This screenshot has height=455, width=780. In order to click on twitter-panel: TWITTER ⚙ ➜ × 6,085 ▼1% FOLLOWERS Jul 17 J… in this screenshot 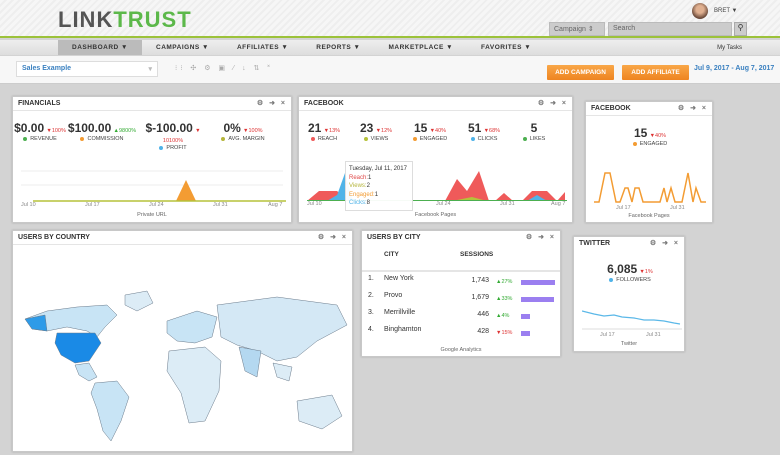, I will do `click(629, 294)`.